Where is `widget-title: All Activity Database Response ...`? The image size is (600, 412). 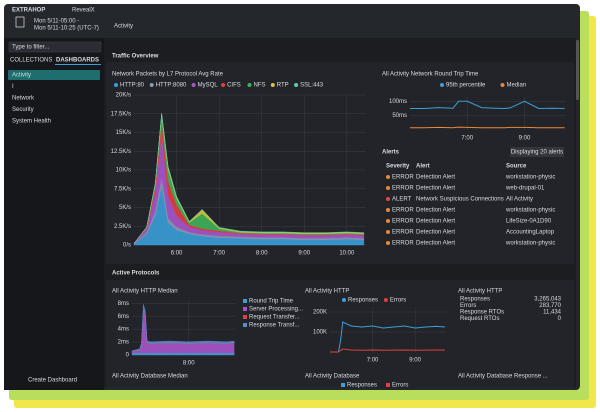
widget-title: All Activity Database Response ... is located at coordinates (503, 377).